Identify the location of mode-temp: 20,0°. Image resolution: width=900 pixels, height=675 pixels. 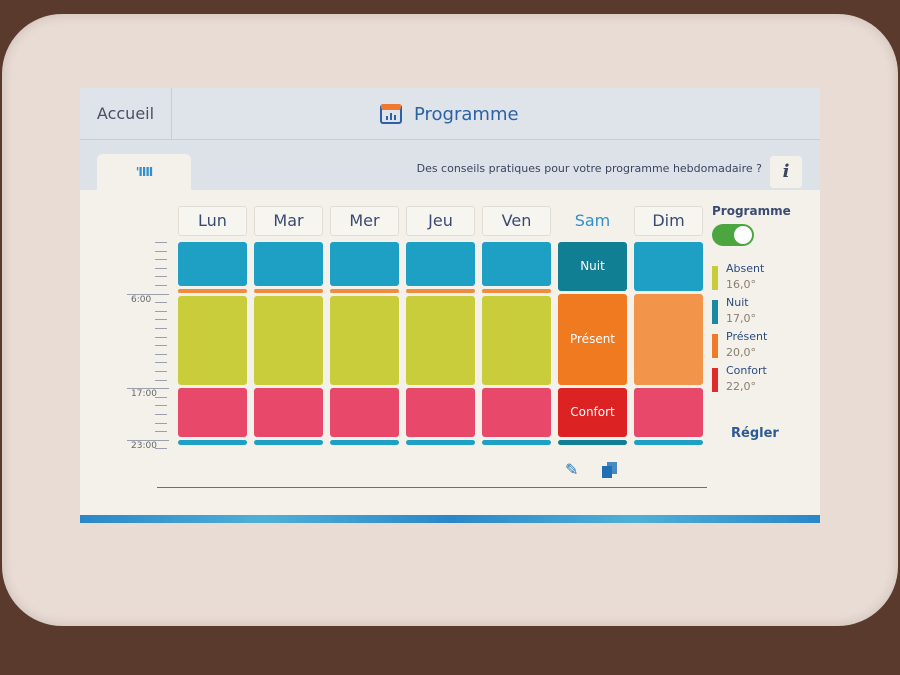
(741, 352).